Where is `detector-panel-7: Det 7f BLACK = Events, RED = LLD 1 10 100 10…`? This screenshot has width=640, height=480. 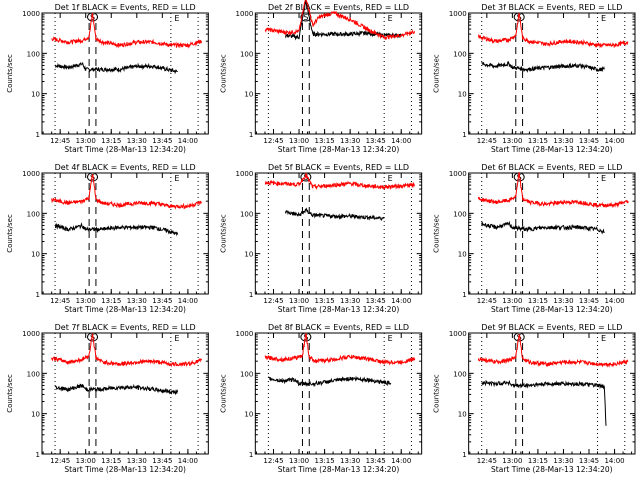
detector-panel-7: Det 7f BLACK = Events, RED = LLD 1 10 100 10… is located at coordinates (107, 398).